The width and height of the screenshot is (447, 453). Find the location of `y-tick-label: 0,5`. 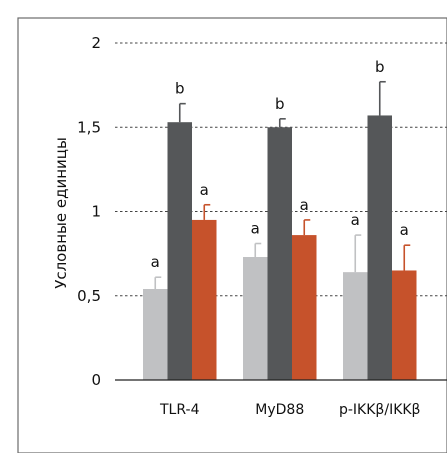

y-tick-label: 0,5 is located at coordinates (89, 296).